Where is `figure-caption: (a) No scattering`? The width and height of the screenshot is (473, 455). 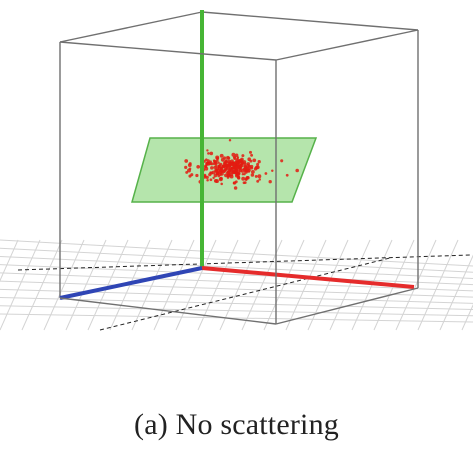 figure-caption: (a) No scattering is located at coordinates (236, 424).